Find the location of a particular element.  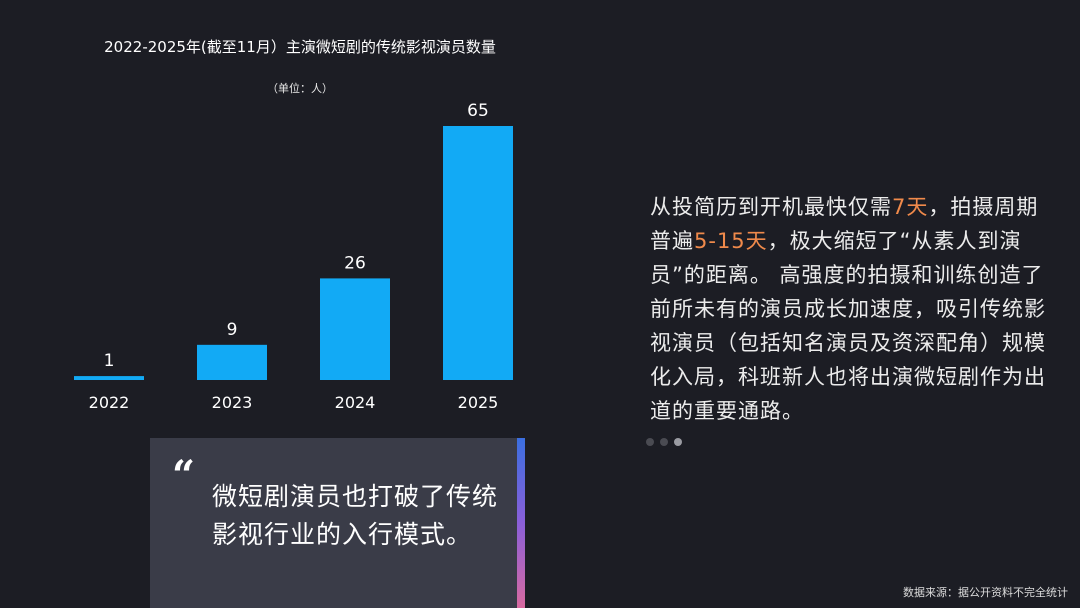

paragraph-text-2: ，拍摄周期普遍 is located at coordinates (844, 224).